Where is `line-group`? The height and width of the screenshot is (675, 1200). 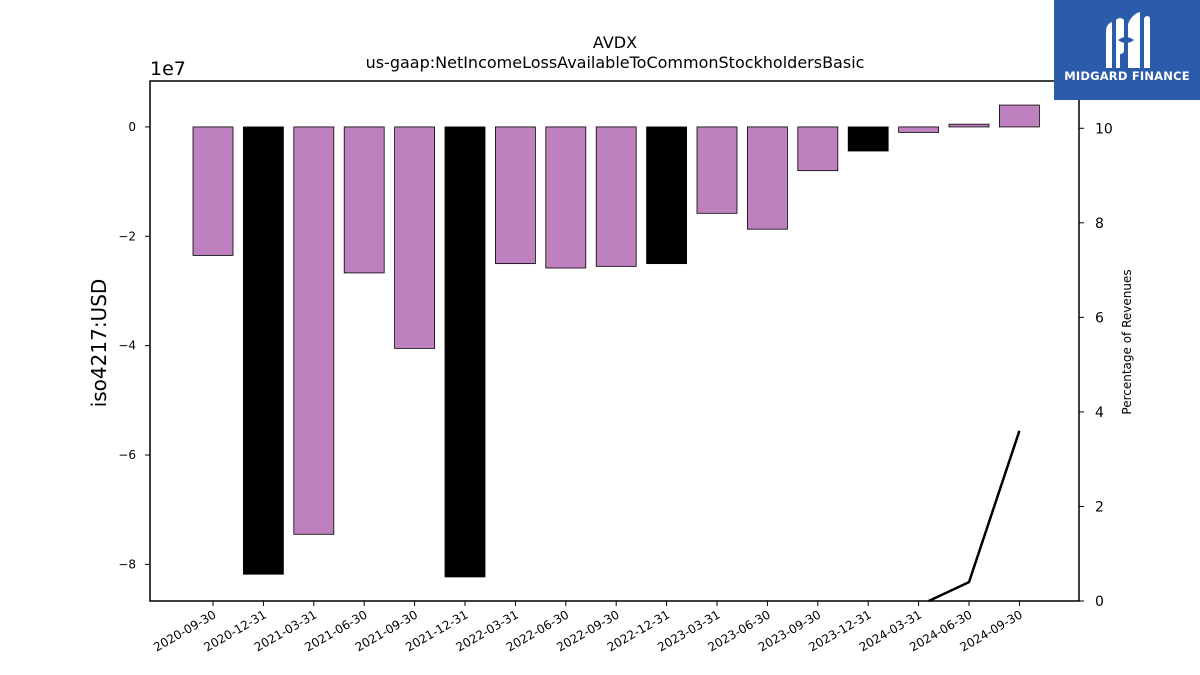
line-group is located at coordinates (974, 516).